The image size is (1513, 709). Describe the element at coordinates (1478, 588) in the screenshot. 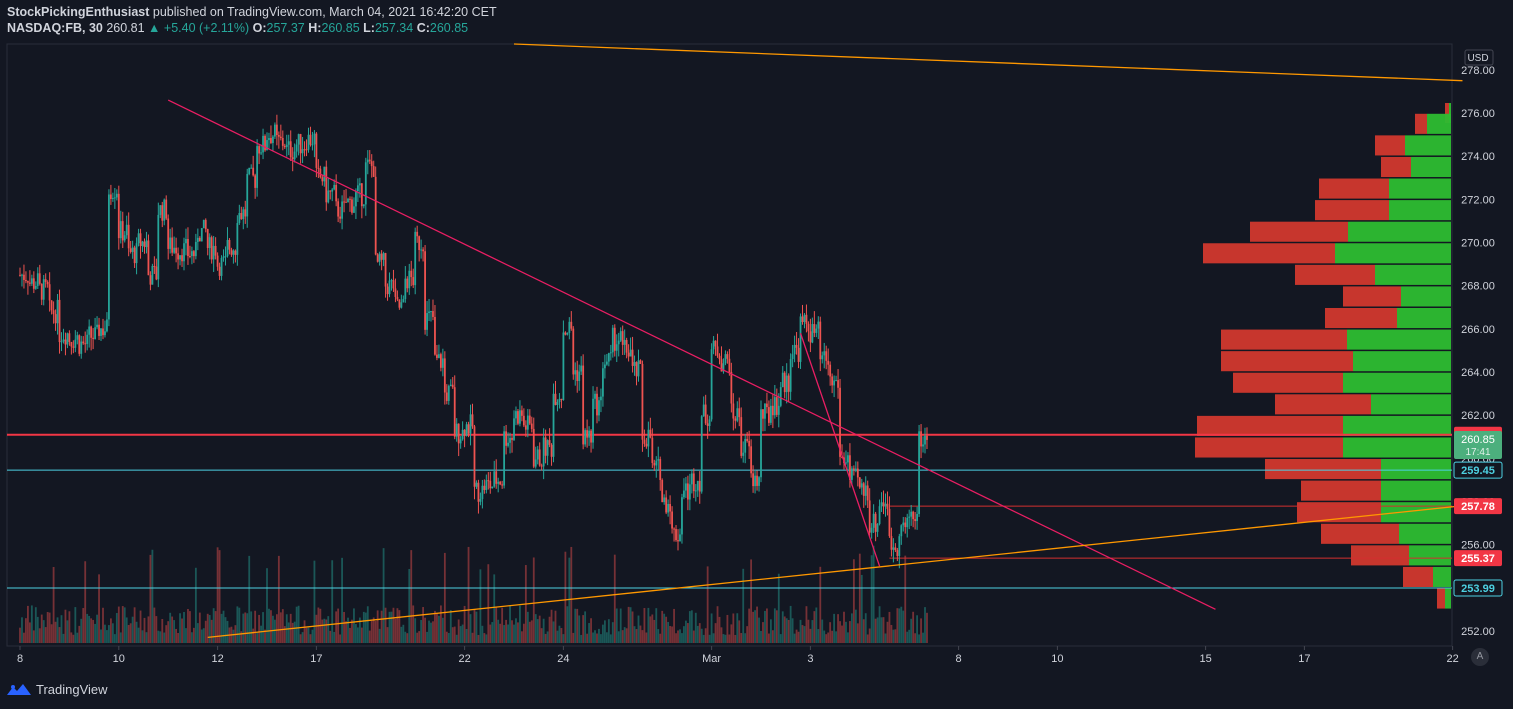

I see `price-label-bg` at that location.